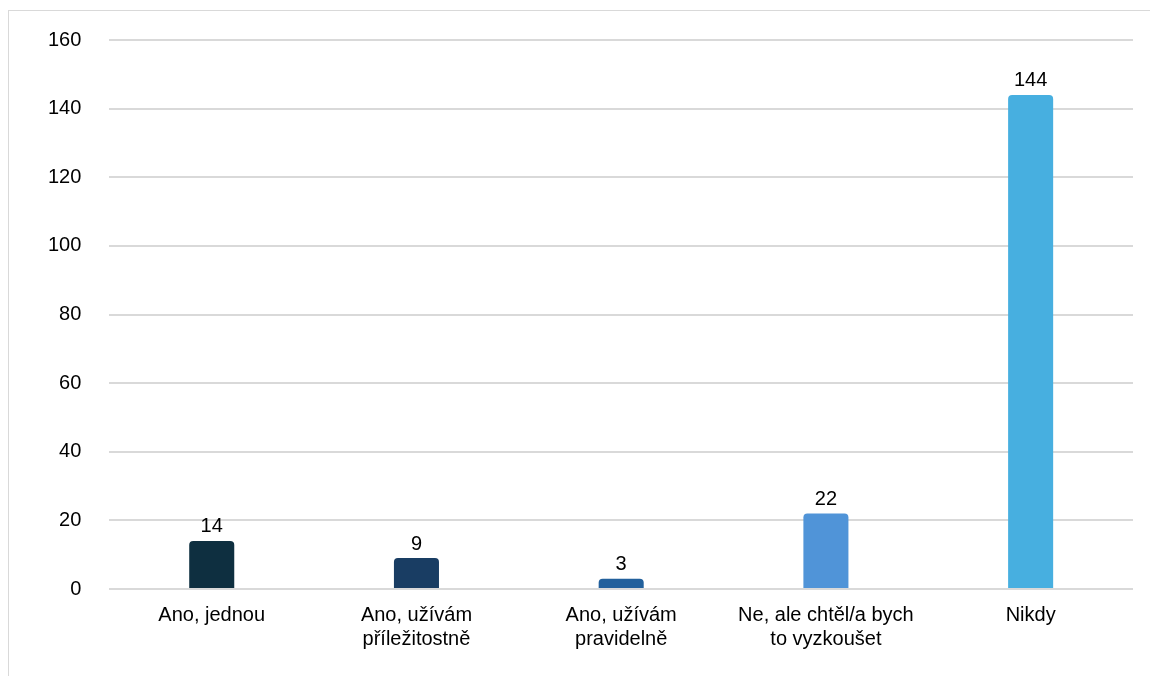 This screenshot has height=677, width=1151. Describe the element at coordinates (64, 175) in the screenshot. I see `y-tick-label: 120` at that location.